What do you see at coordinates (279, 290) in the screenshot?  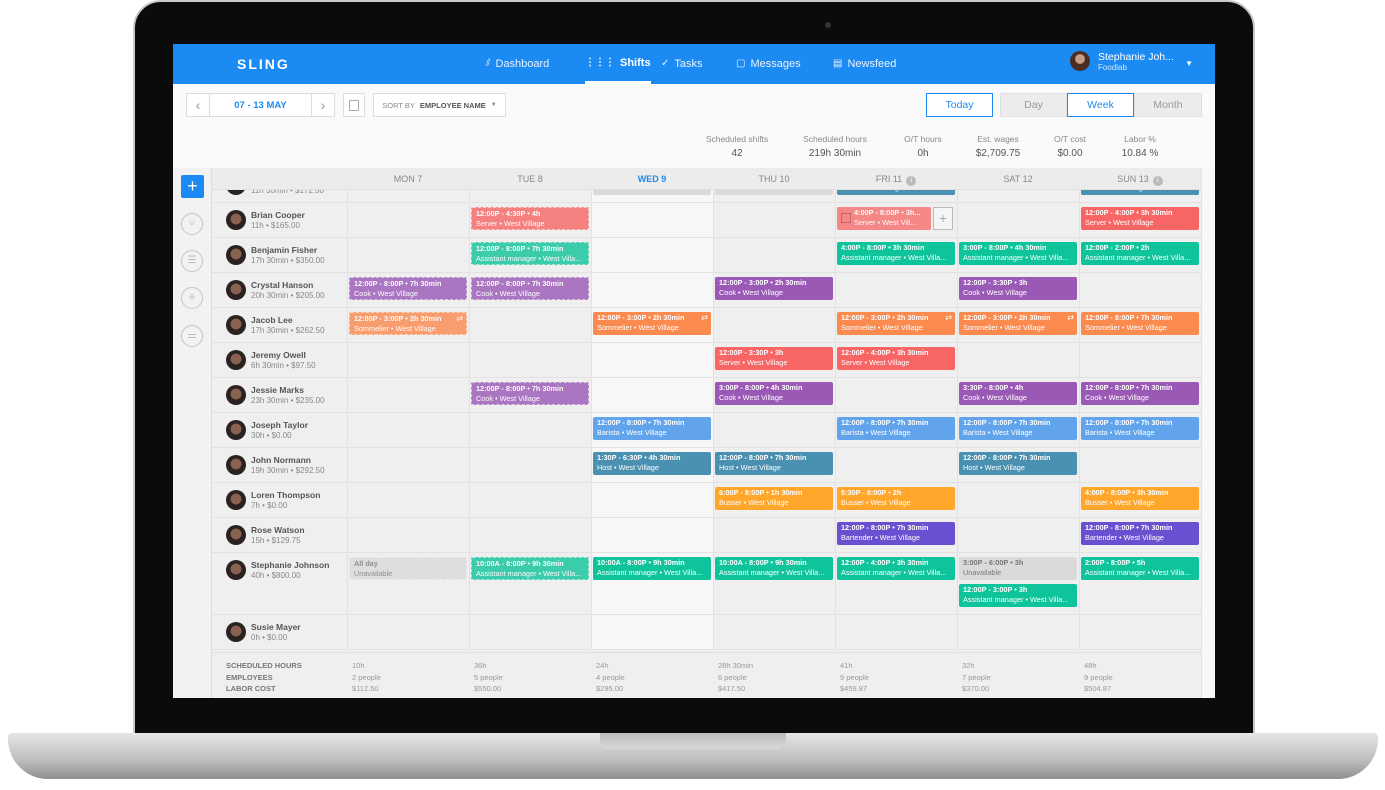 I see `employee-info: Crystal Hanson 20h 30min • $205.00` at bounding box center [279, 290].